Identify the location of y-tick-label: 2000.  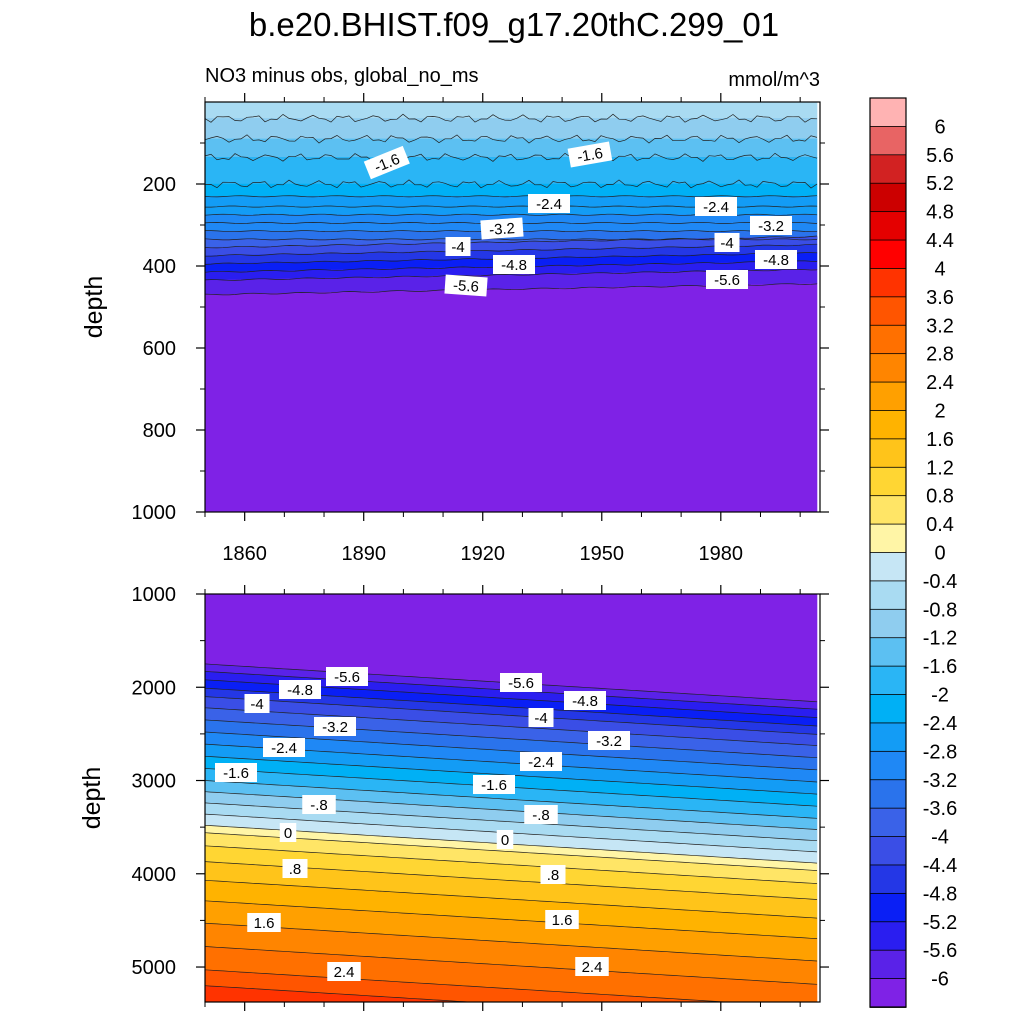
(154, 688).